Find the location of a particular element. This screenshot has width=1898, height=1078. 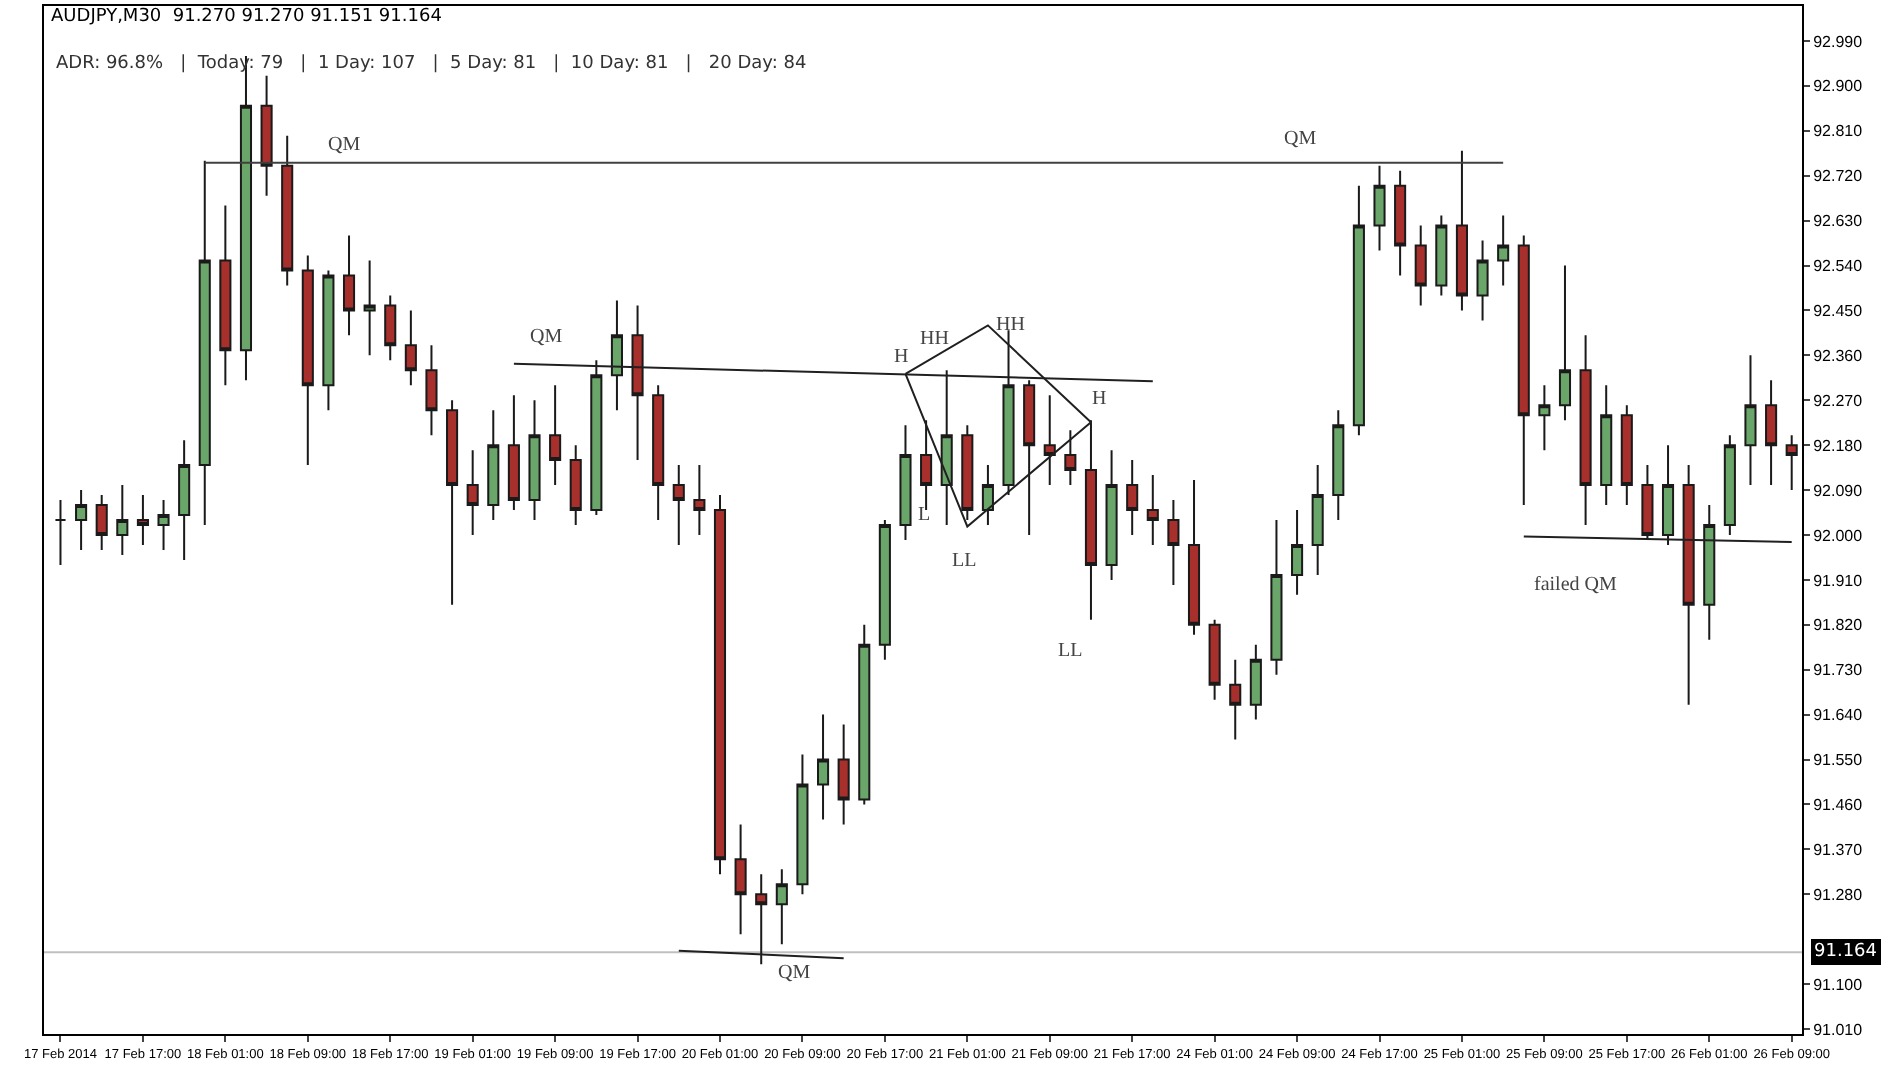

y-tick-label: 91.640 is located at coordinates (1838, 715).